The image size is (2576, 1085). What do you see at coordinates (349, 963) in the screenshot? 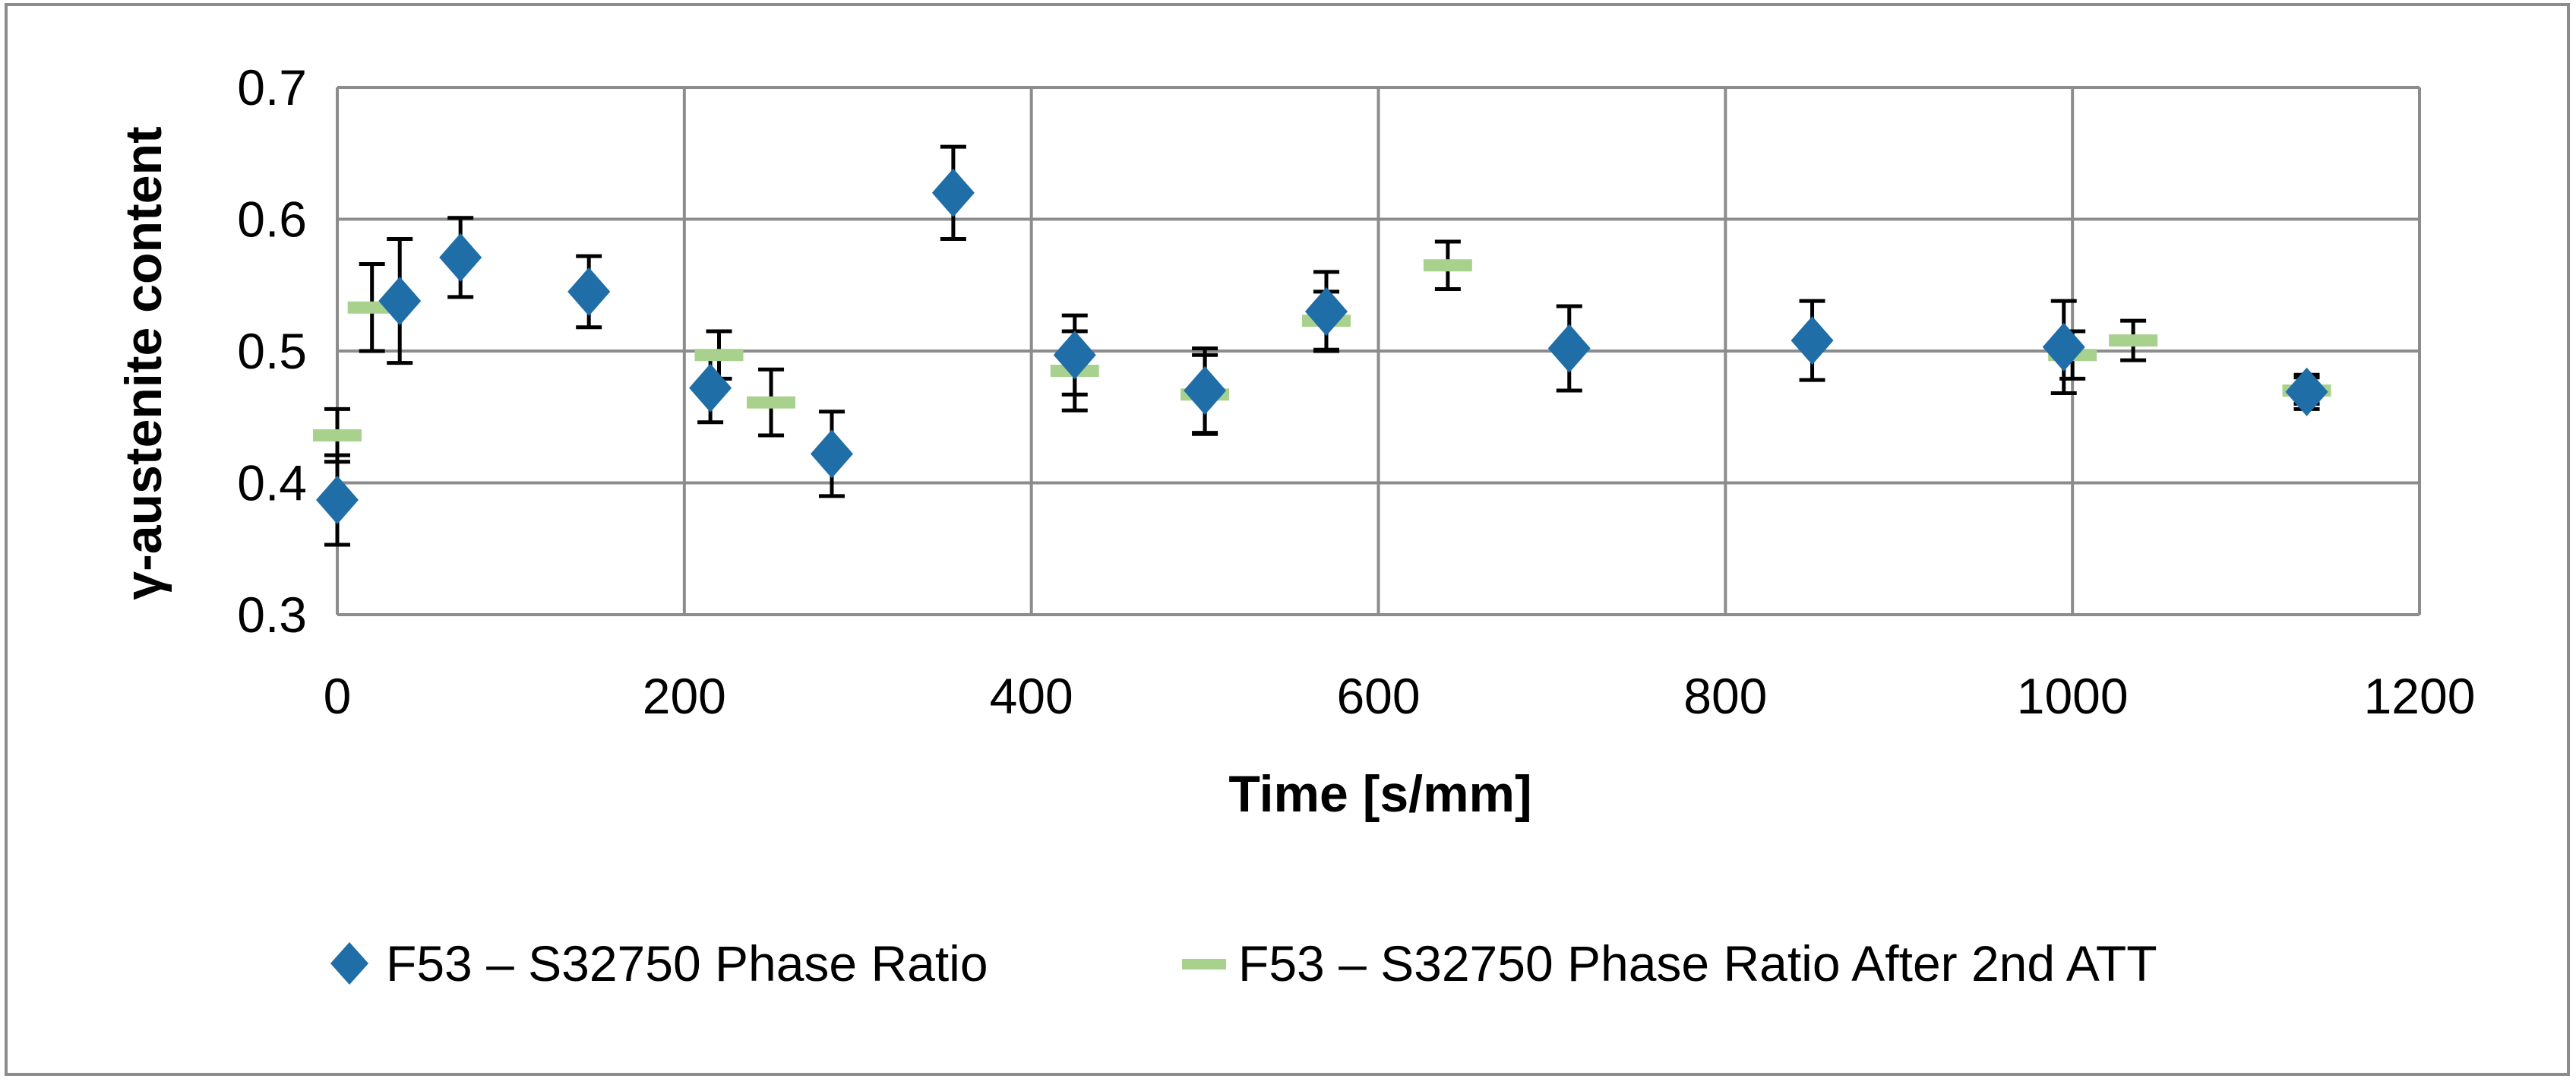
I see `legend-marker-phase-ratio` at bounding box center [349, 963].